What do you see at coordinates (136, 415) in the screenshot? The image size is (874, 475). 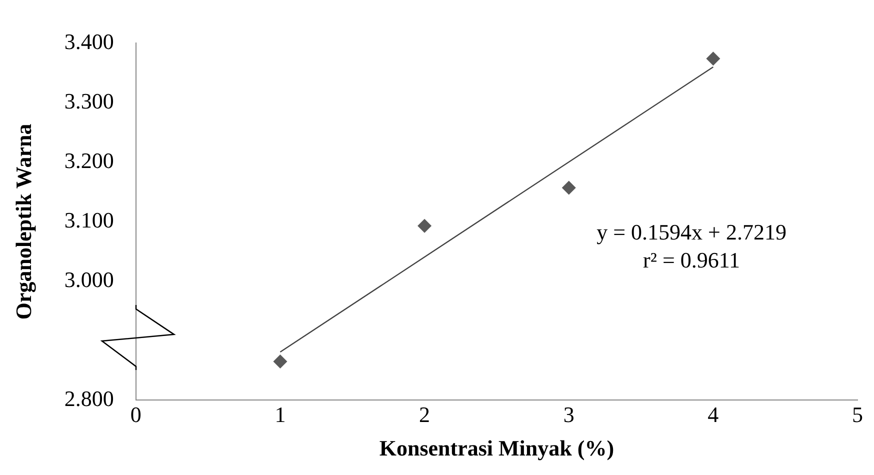 I see `x-tick-label: 0` at bounding box center [136, 415].